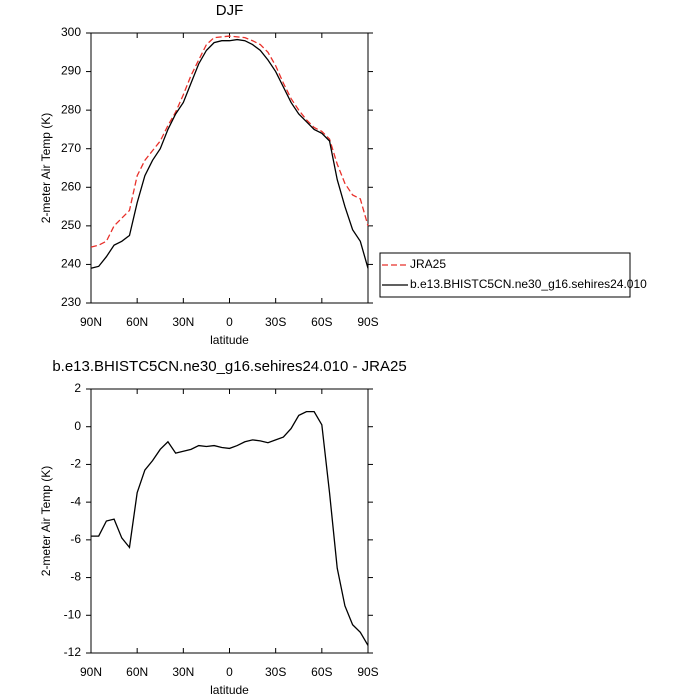  What do you see at coordinates (71, 32) in the screenshot?
I see `y-tick-label: 300` at bounding box center [71, 32].